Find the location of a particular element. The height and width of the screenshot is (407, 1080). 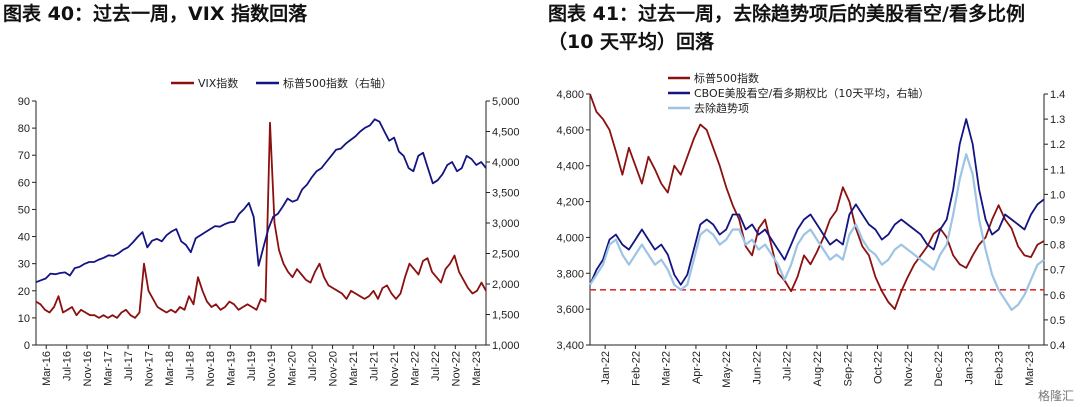

right-chart-right-tick-label: 1.4 is located at coordinates (1057, 95).